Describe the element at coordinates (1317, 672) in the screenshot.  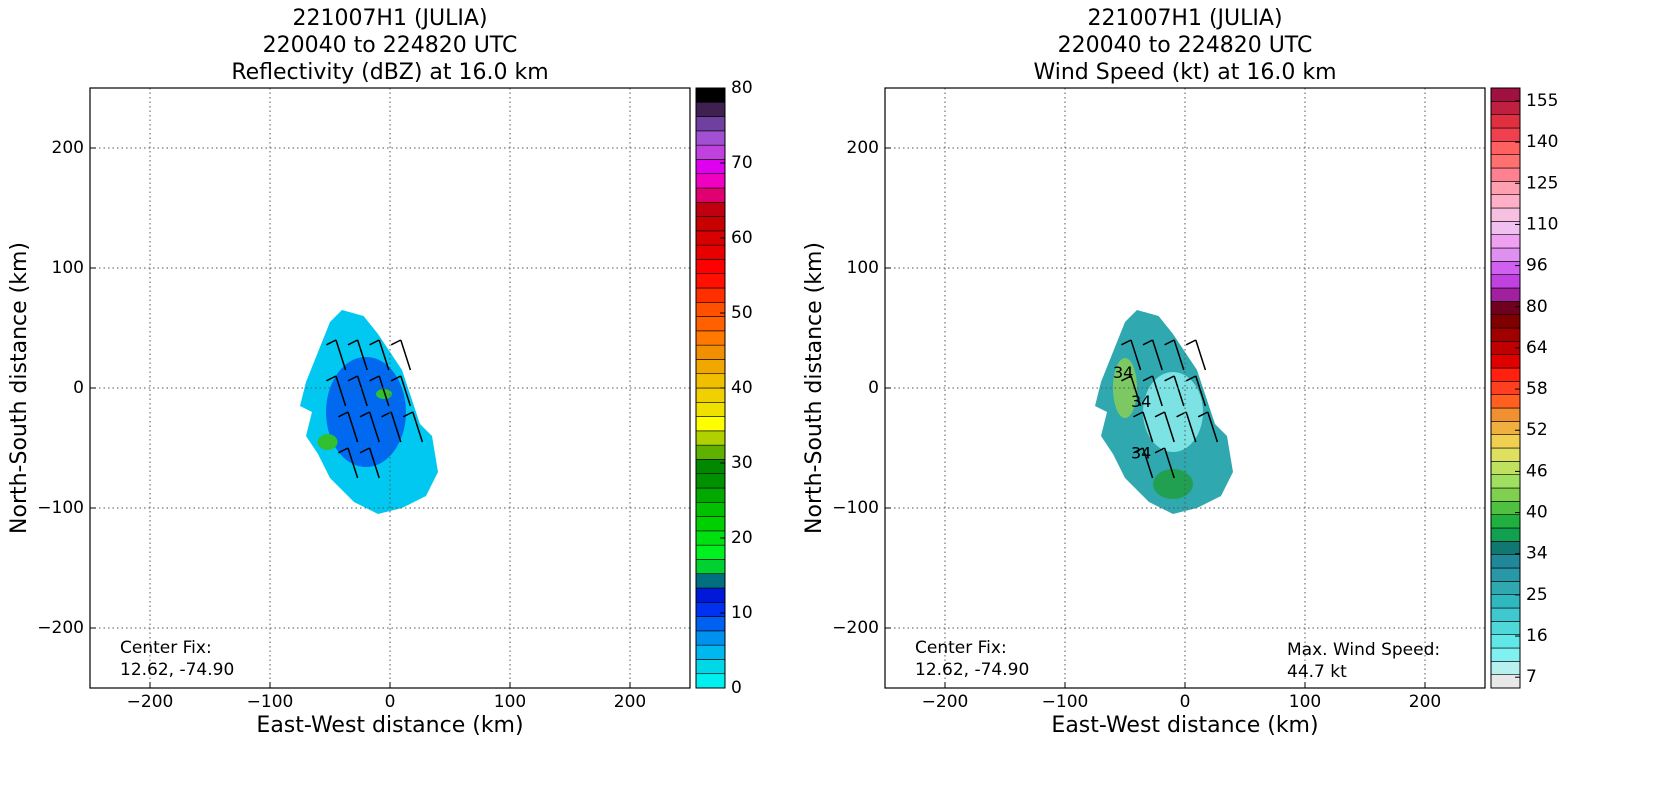
I see `annotation: 44.7 kt` at that location.